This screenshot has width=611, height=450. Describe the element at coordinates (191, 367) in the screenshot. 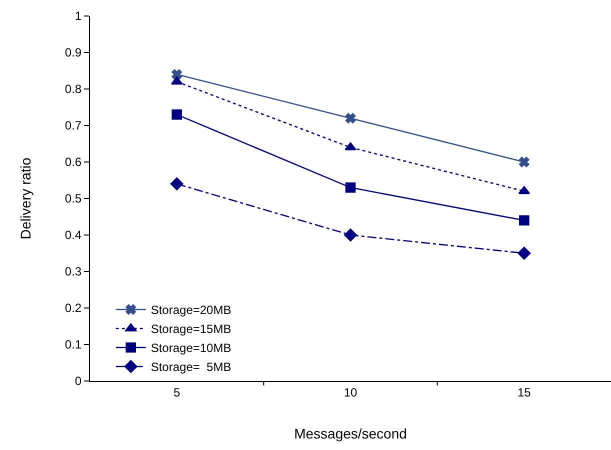

I see `legend-label: Storage= 5MB` at that location.